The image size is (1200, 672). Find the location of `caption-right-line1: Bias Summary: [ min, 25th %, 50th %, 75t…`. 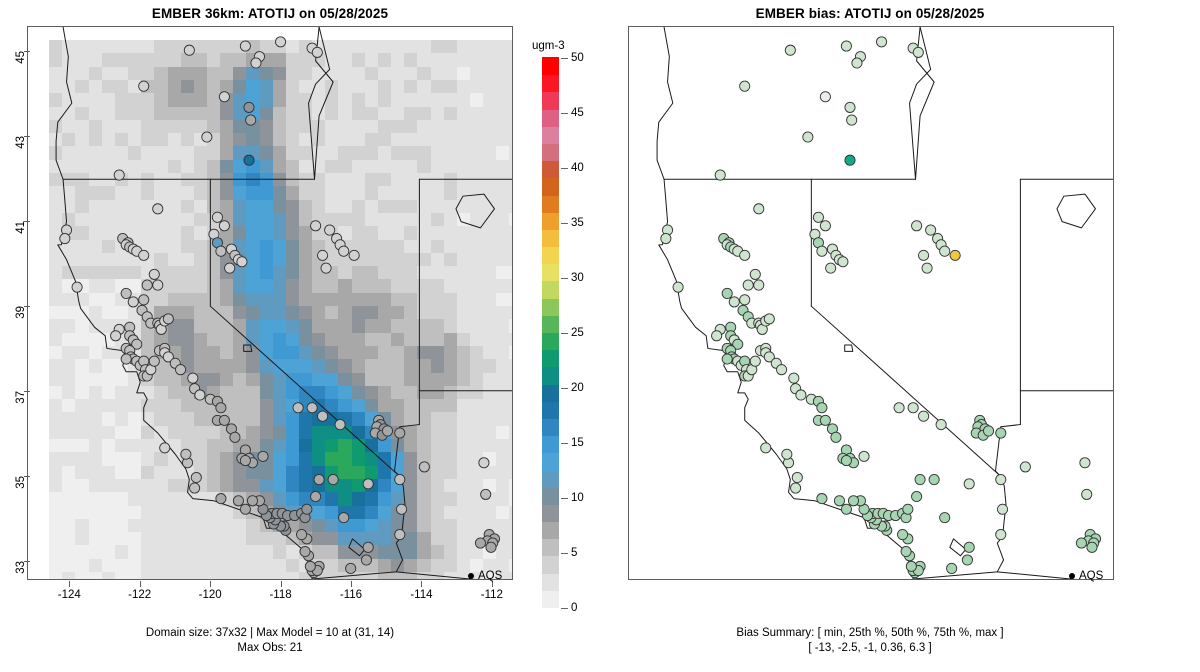

caption-right-line1: Bias Summary: [ min, 25th %, 50th %, 75t… is located at coordinates (870, 633).